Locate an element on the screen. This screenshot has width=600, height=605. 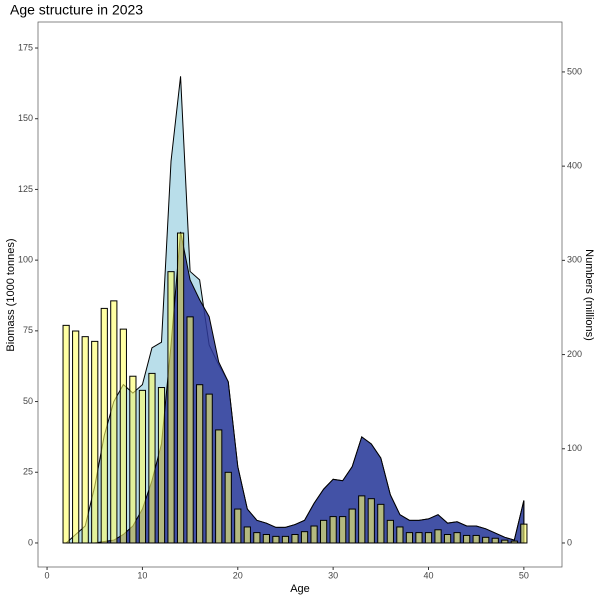
y-tick-label: 125 is located at coordinates (25, 189).